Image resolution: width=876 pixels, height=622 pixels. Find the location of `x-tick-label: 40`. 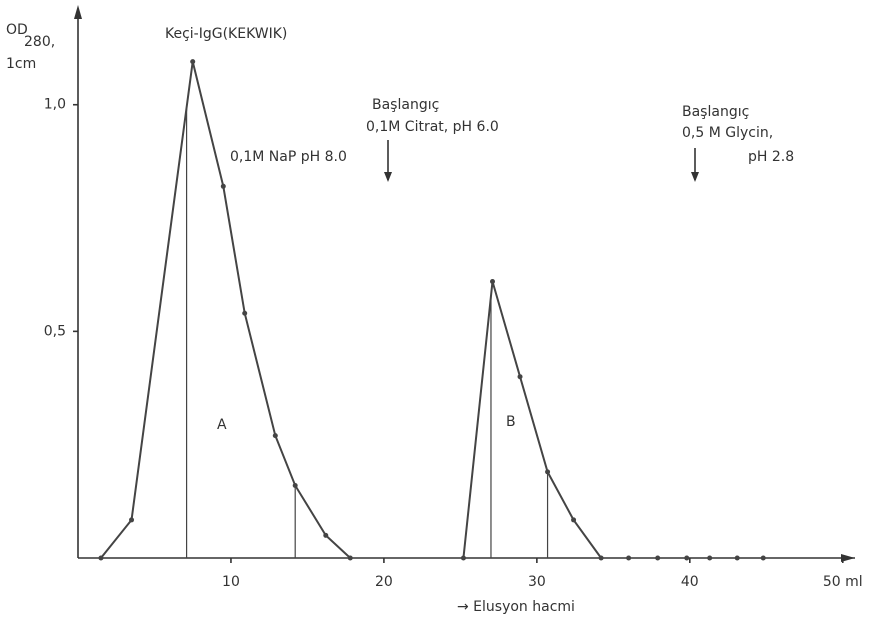

x-tick-label: 40 is located at coordinates (690, 582).